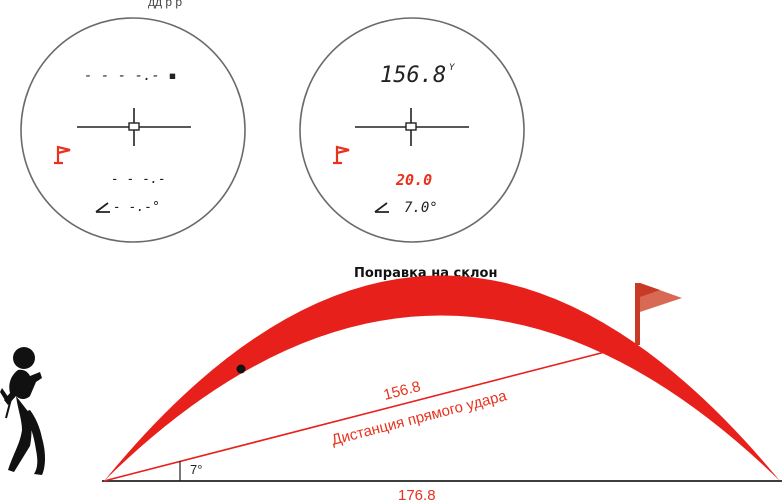 The image size is (782, 504). I want to click on crosshair-center-left, so click(134, 126).